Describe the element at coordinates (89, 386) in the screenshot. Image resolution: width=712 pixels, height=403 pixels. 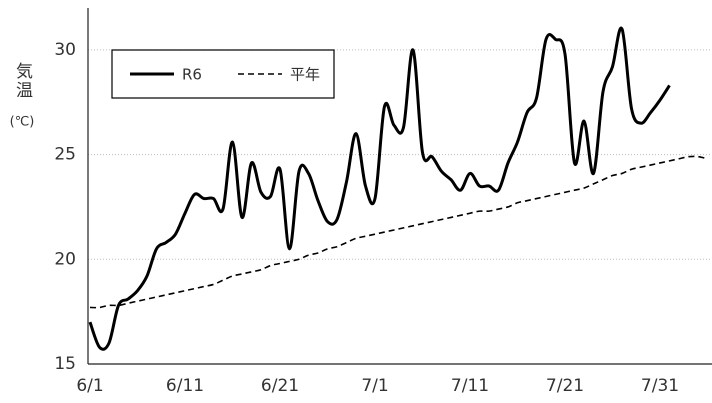
I see `x-tick-label: 6/1` at that location.